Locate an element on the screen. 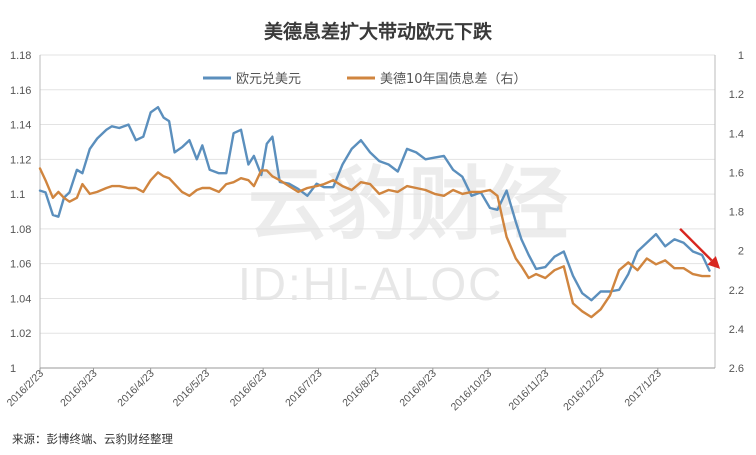 This screenshot has height=455, width=756. x-tick-label: 2016/7/23 is located at coordinates (304, 389).